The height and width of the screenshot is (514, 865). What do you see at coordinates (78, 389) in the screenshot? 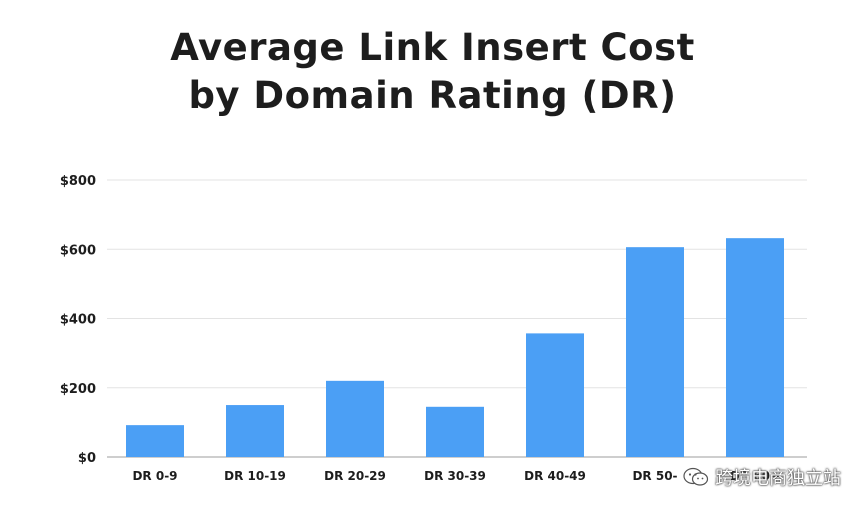
I see `y-tick-label: $200` at bounding box center [78, 389].